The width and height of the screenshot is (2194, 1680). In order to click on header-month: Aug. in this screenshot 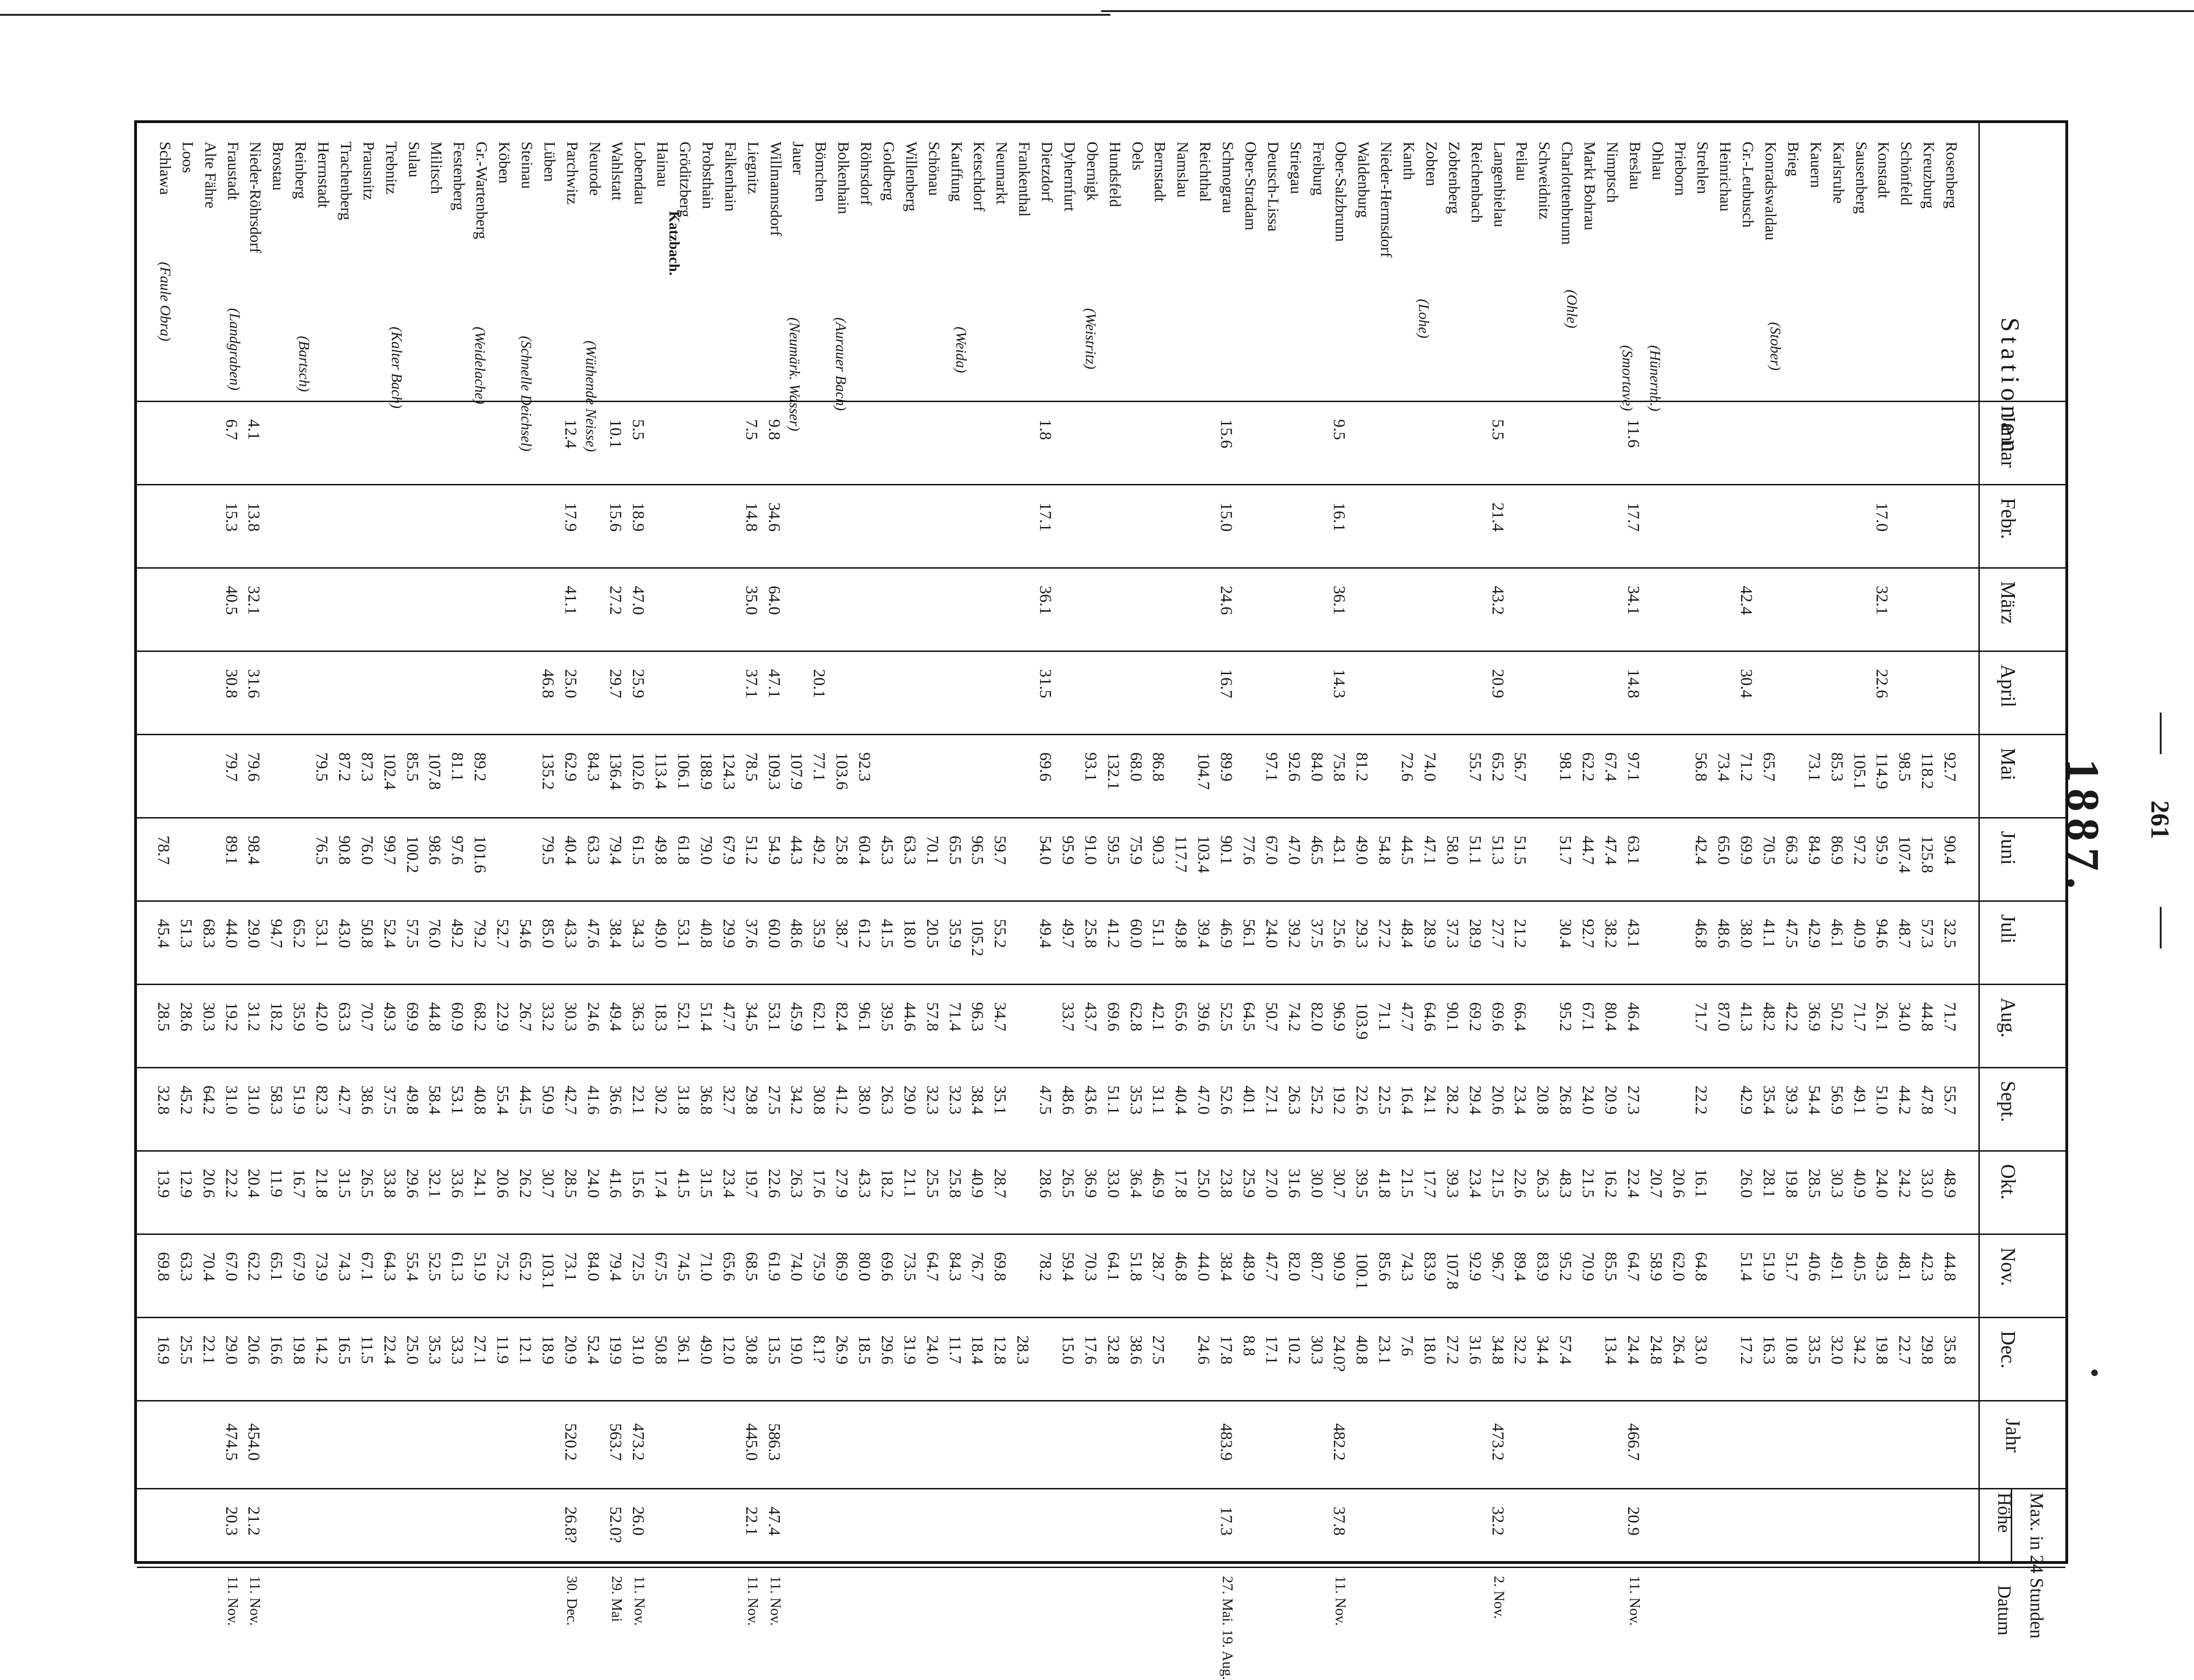, I will do `click(2008, 1018)`.